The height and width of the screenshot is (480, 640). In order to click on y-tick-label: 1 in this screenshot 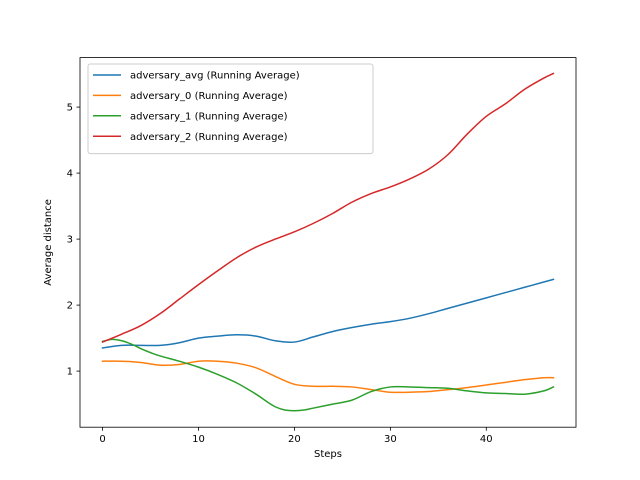, I will do `click(70, 372)`.